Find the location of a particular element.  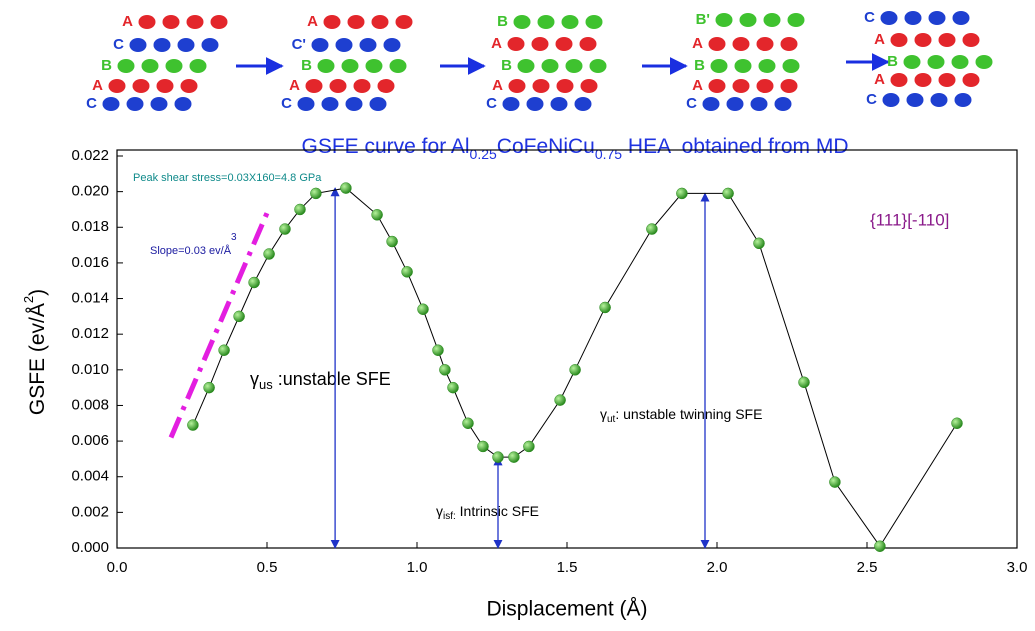

annotation: γus :unstable SFE is located at coordinates (320, 381).